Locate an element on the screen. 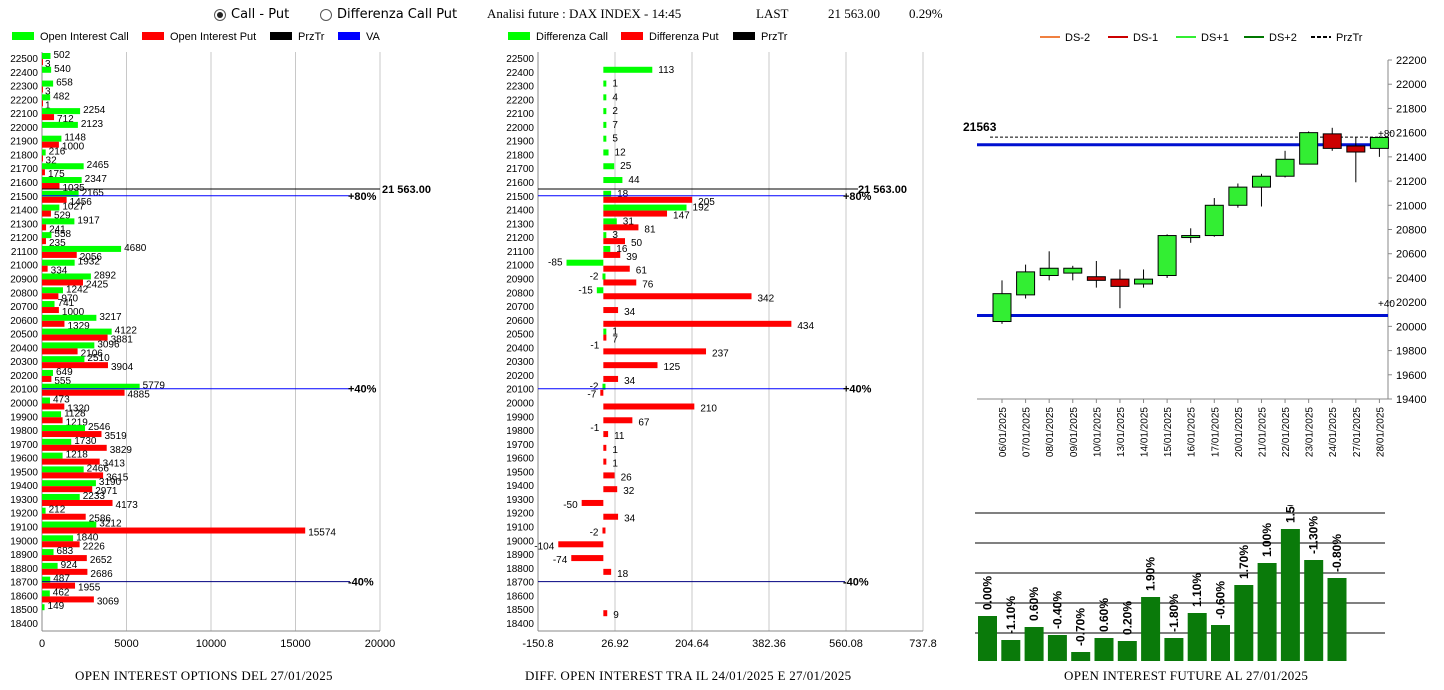  call-value: 741 is located at coordinates (66, 303).